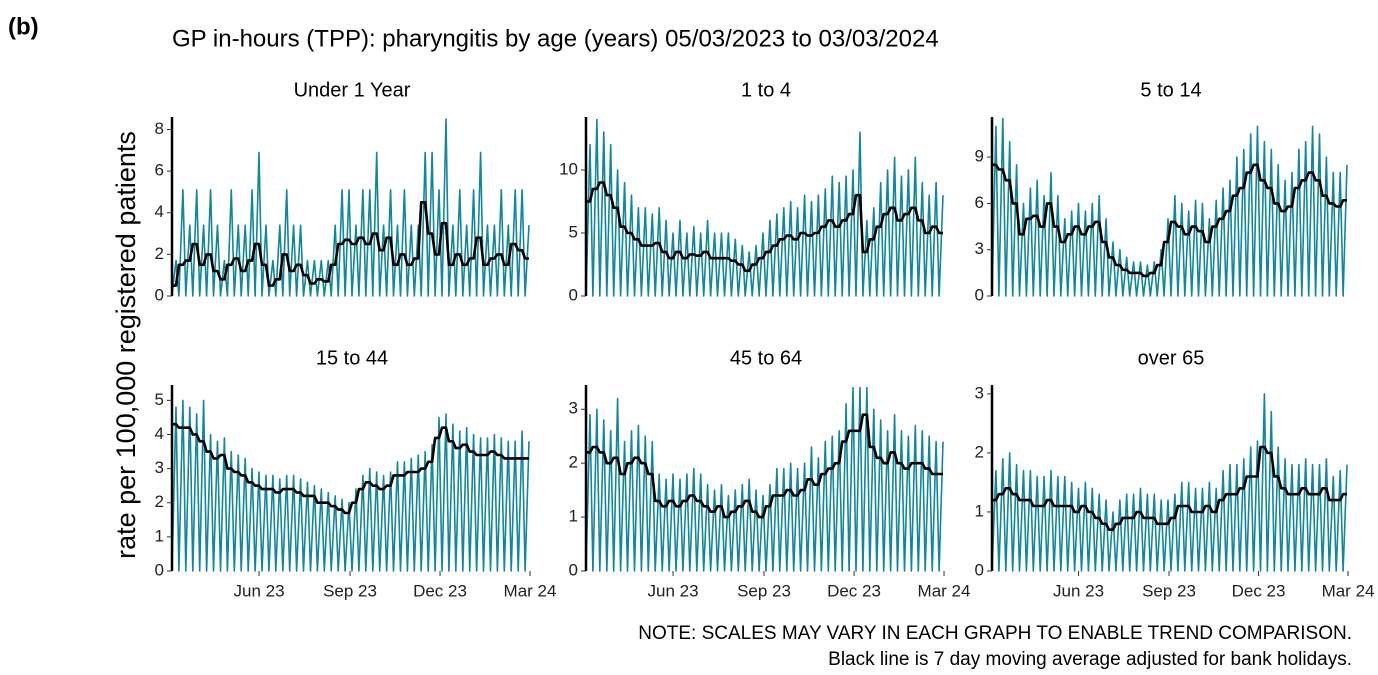 The height and width of the screenshot is (675, 1378). I want to click on y-axis-label: rate per 100,000 registered patients, so click(126, 345).